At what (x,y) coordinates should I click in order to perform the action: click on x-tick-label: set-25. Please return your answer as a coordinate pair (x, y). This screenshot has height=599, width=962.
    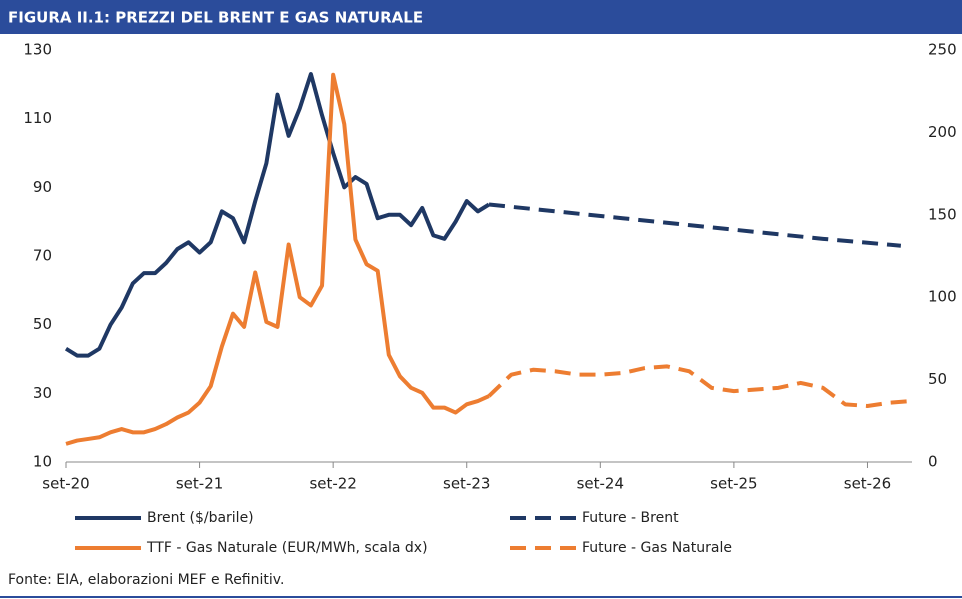
    Looking at the image, I should click on (733, 484).